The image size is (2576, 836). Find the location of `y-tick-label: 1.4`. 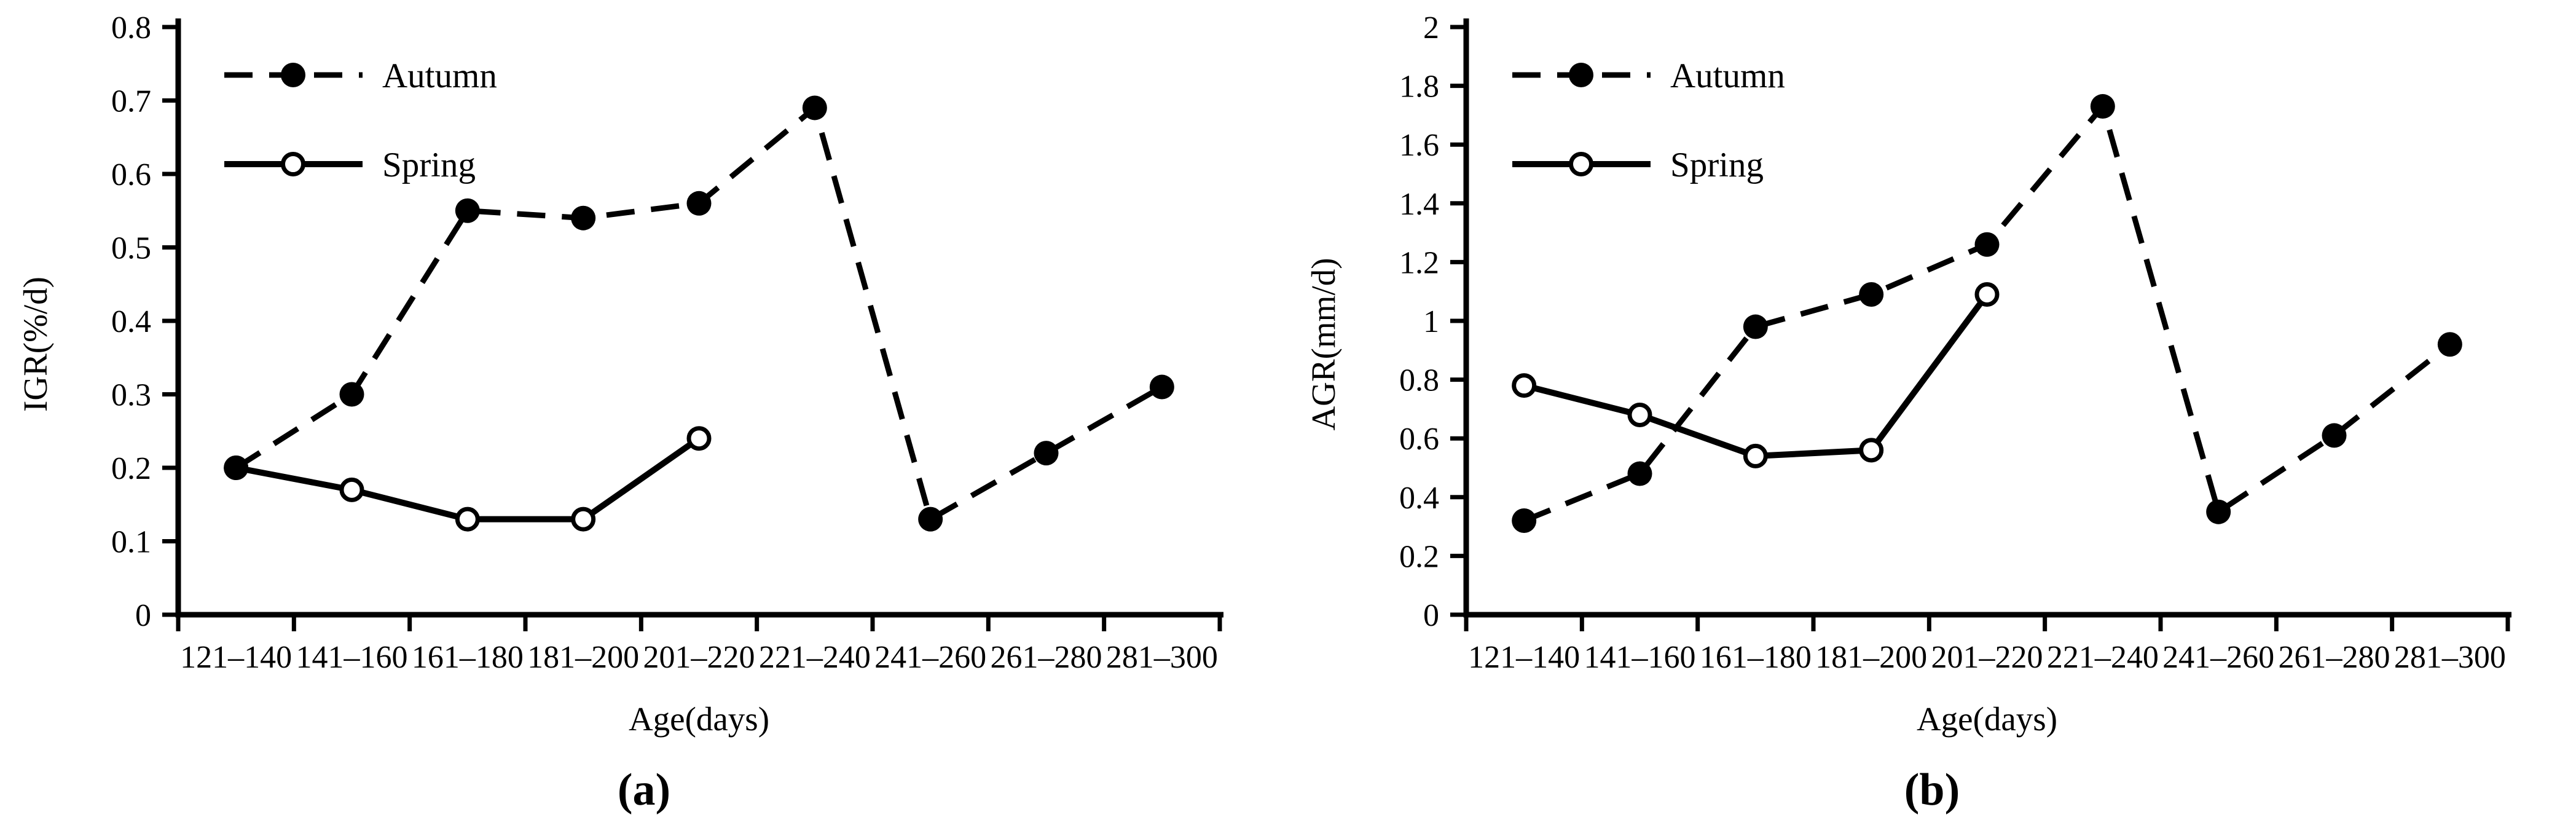

y-tick-label: 1.4 is located at coordinates (1419, 205).